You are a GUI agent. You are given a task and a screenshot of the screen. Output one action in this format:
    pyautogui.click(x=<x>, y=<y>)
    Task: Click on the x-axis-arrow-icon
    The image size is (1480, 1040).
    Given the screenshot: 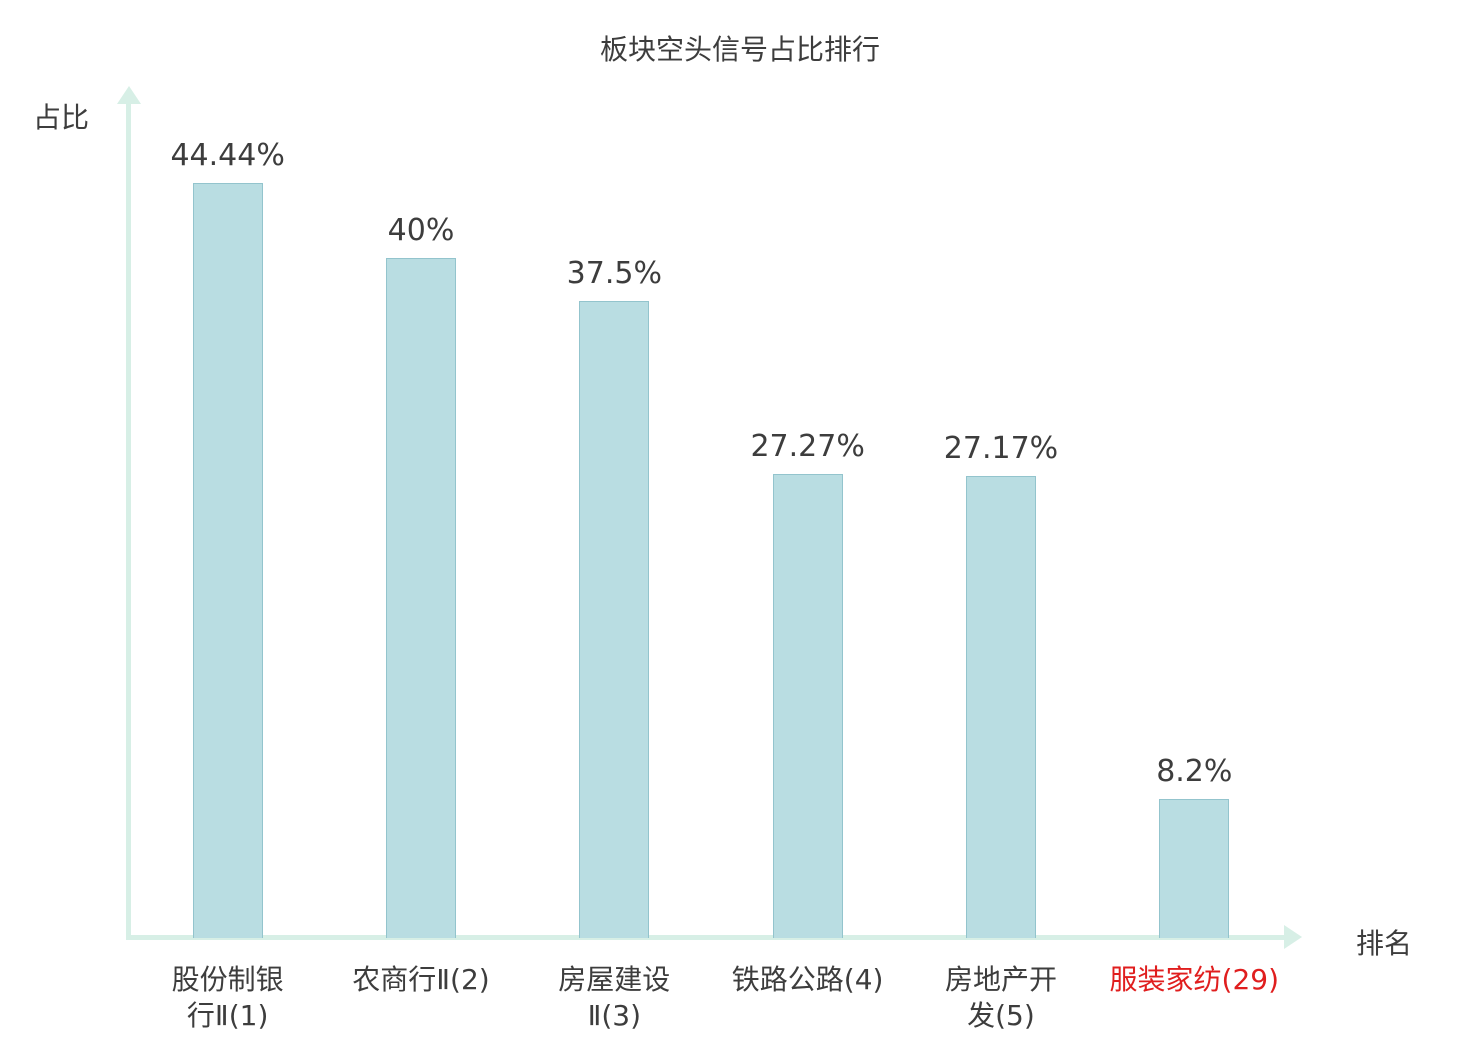 What is the action you would take?
    pyautogui.click(x=1293, y=937)
    